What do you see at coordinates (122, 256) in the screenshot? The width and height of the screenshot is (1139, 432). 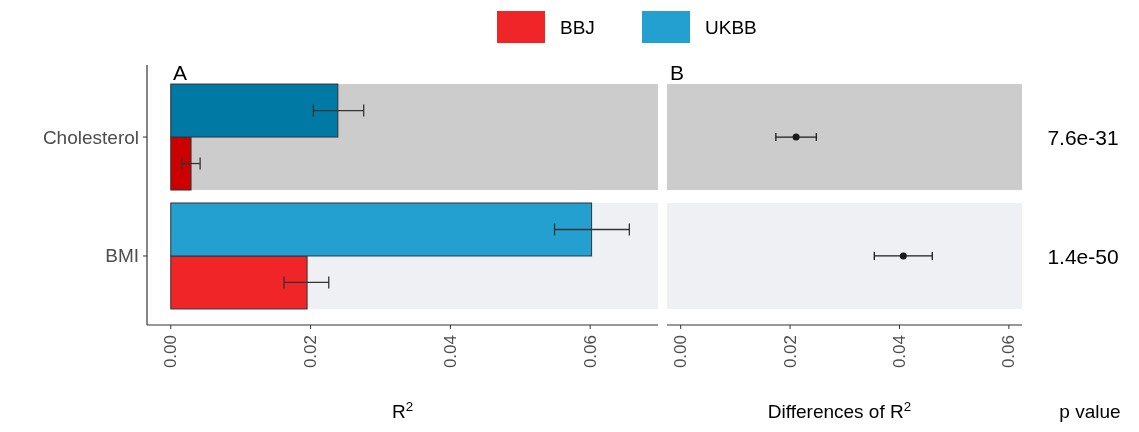 I see `y-tick-label: BMI` at bounding box center [122, 256].